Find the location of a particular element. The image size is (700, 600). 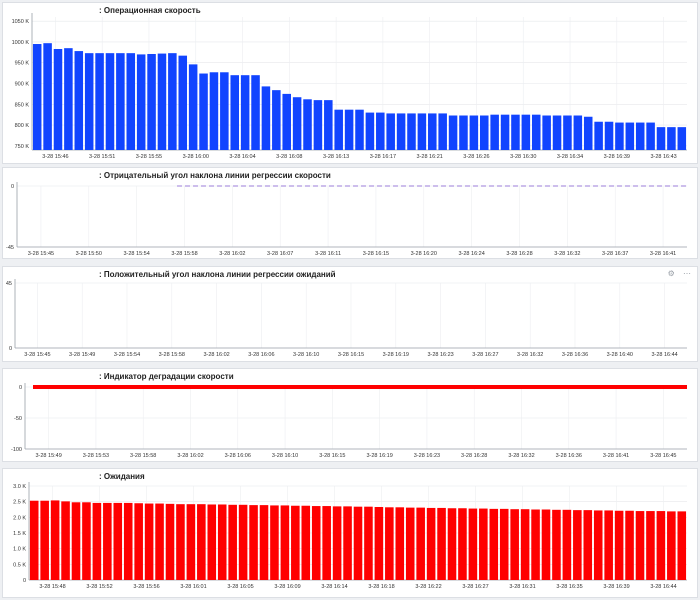

y-tick-label: 3.0 K is located at coordinates (19, 487).